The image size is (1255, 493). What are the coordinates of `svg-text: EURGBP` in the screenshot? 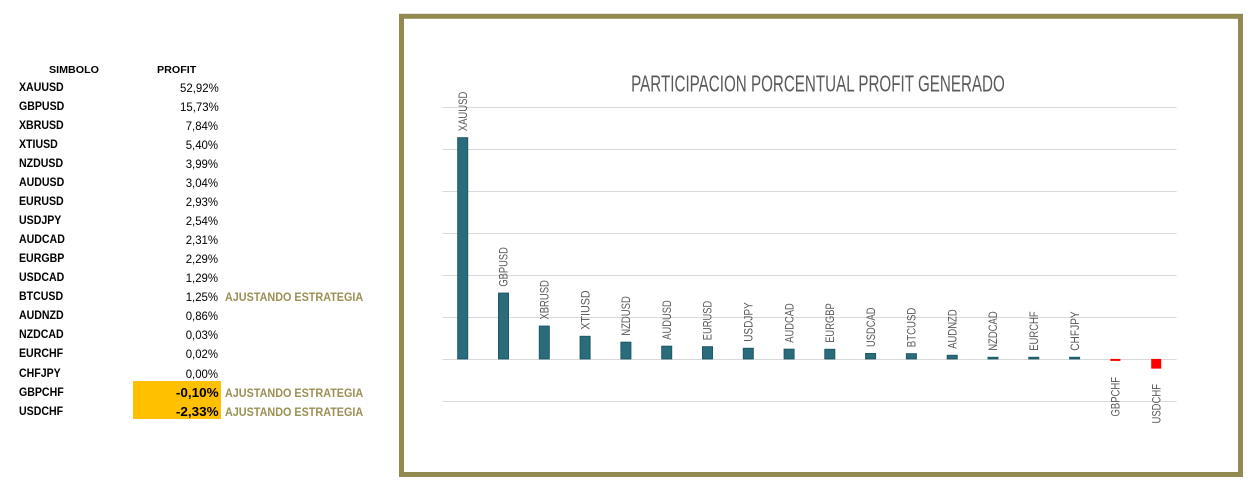 It's located at (830, 323).